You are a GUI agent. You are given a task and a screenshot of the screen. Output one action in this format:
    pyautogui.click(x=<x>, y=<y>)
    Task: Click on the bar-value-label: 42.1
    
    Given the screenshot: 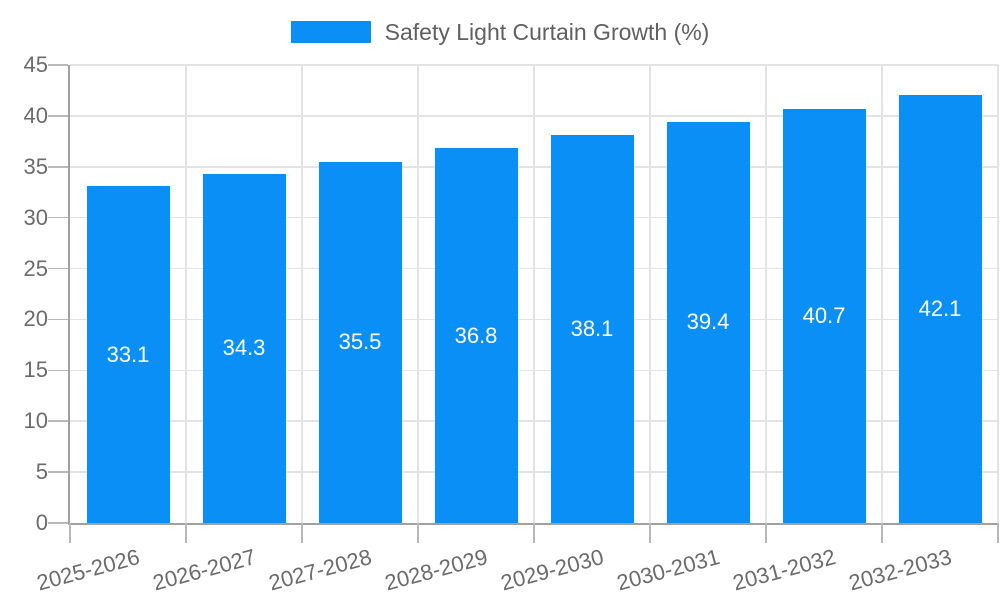 What is the action you would take?
    pyautogui.click(x=940, y=308)
    